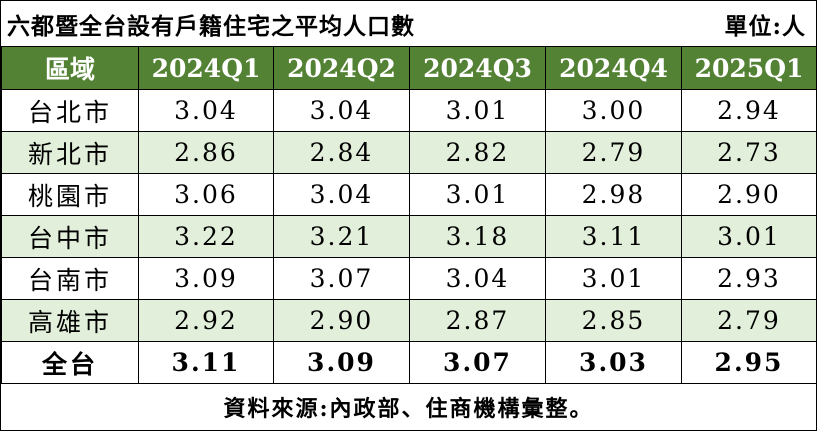 The image size is (817, 431). Describe the element at coordinates (749, 152) in the screenshot. I see `value-cell: 2.73` at that location.